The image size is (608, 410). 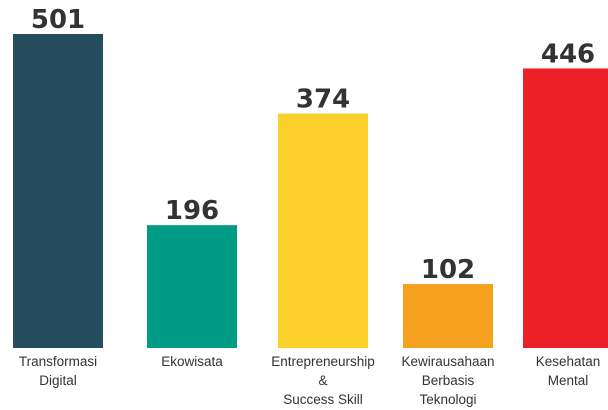 What do you see at coordinates (192, 361) in the screenshot?
I see `category-label-1-line-0: Ekowisata` at bounding box center [192, 361].